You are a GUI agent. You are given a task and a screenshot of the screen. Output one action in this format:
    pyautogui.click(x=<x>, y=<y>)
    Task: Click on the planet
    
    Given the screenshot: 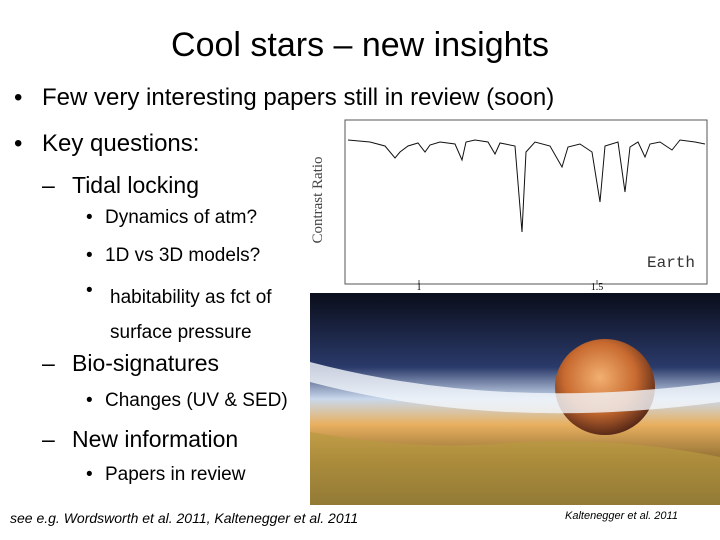 What is the action you would take?
    pyautogui.click(x=605, y=387)
    